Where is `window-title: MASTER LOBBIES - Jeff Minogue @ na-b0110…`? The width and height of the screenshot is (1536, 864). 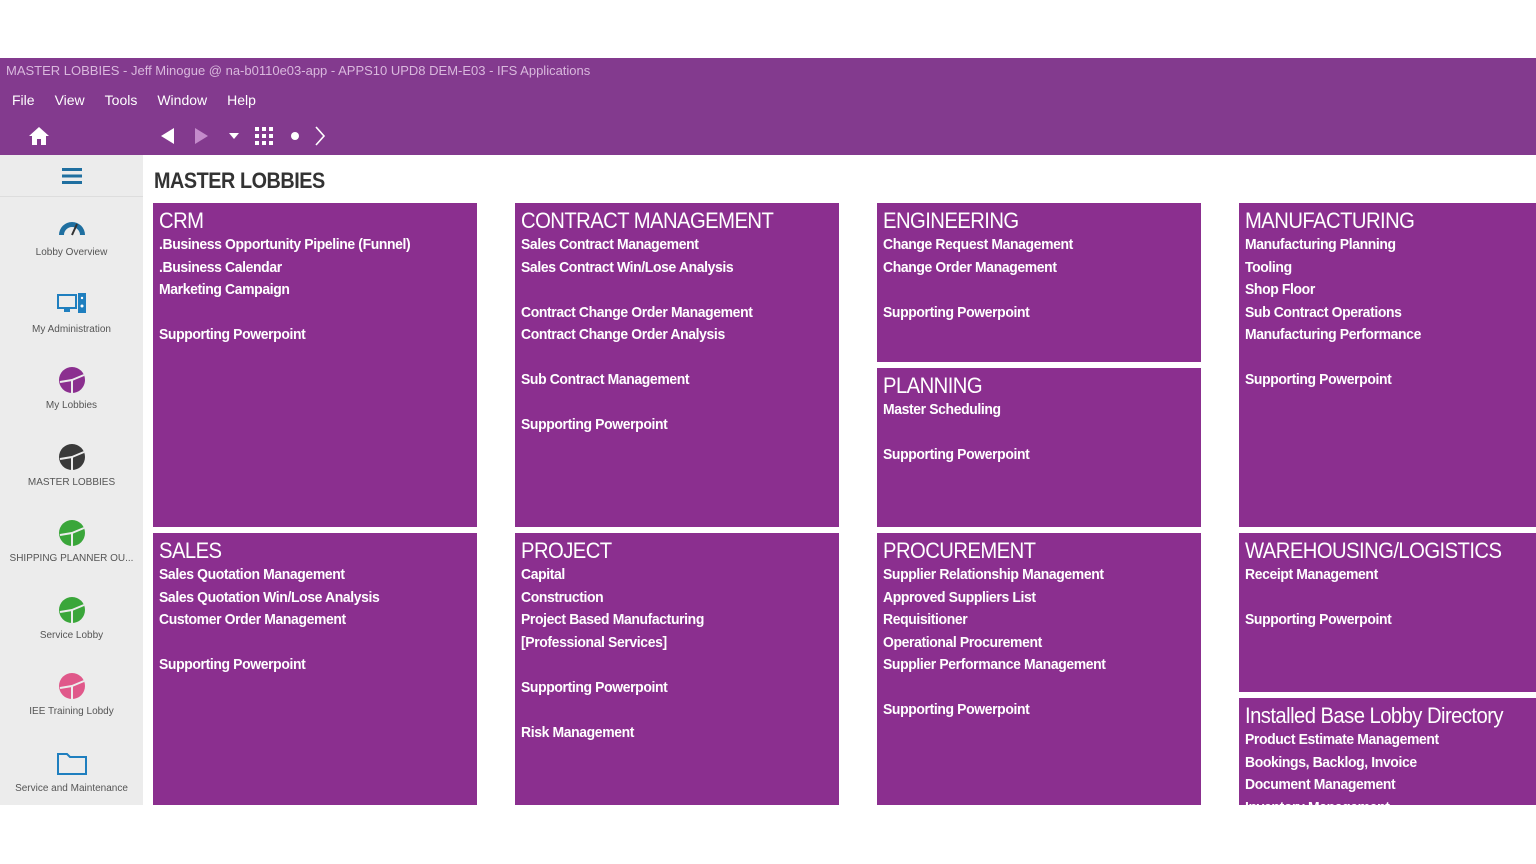
window-title: MASTER LOBBIES - Jeff Minogue @ na-b0110… is located at coordinates (298, 70).